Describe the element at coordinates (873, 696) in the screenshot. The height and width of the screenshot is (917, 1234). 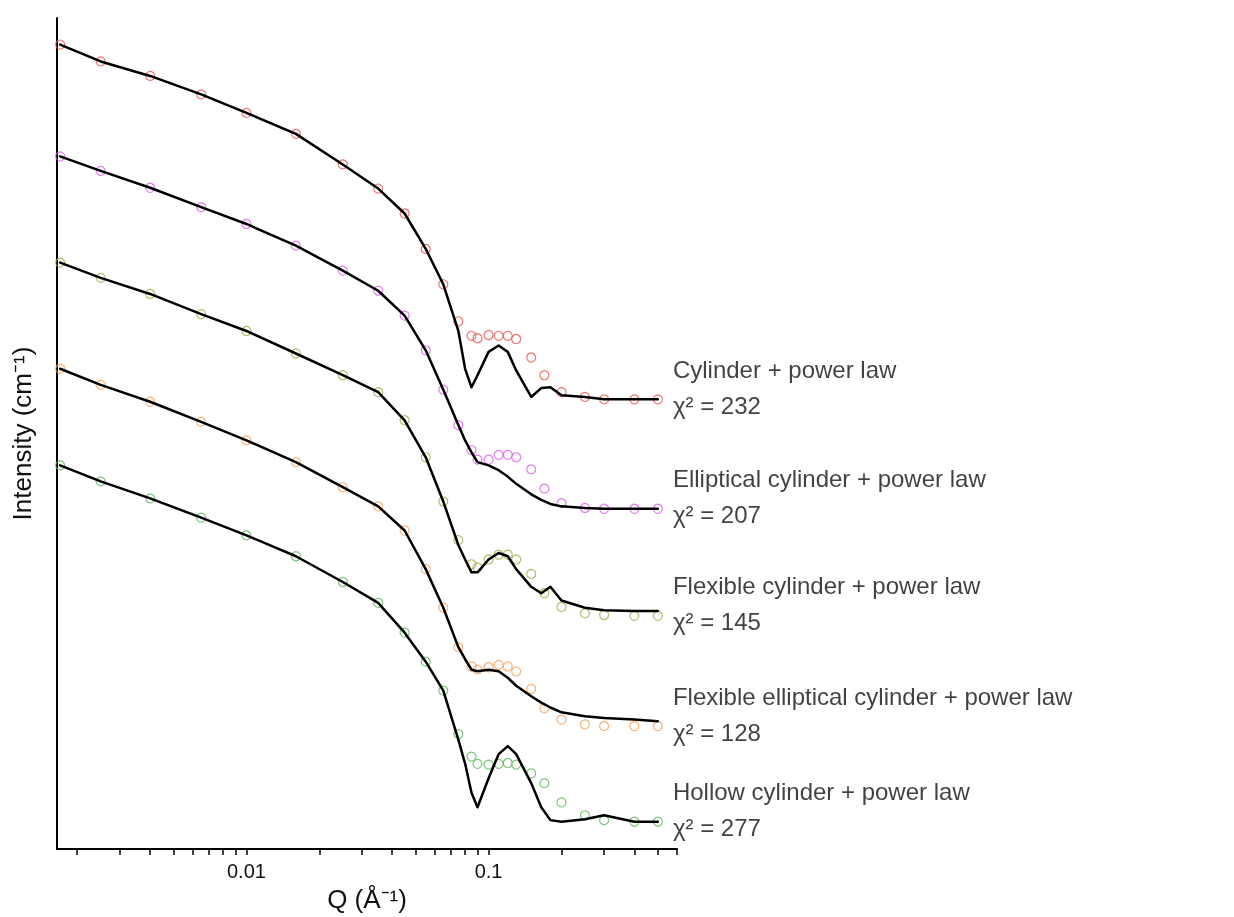
I see `series-label: Flexible elliptical cylinder + power law` at that location.